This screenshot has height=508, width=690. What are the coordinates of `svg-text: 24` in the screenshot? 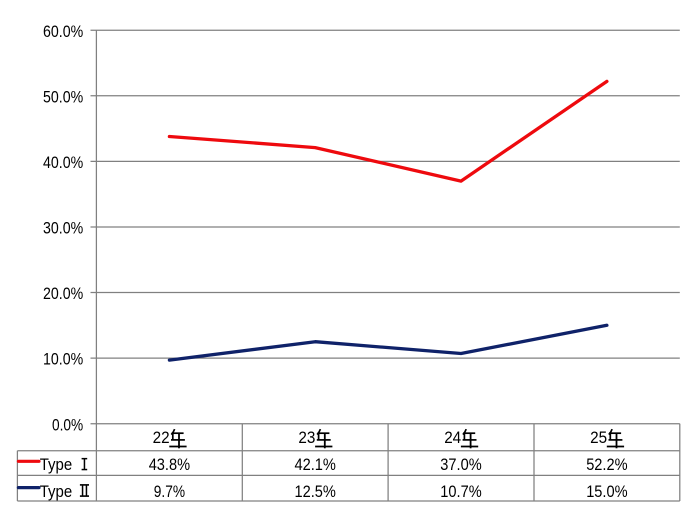 It's located at (452, 438).